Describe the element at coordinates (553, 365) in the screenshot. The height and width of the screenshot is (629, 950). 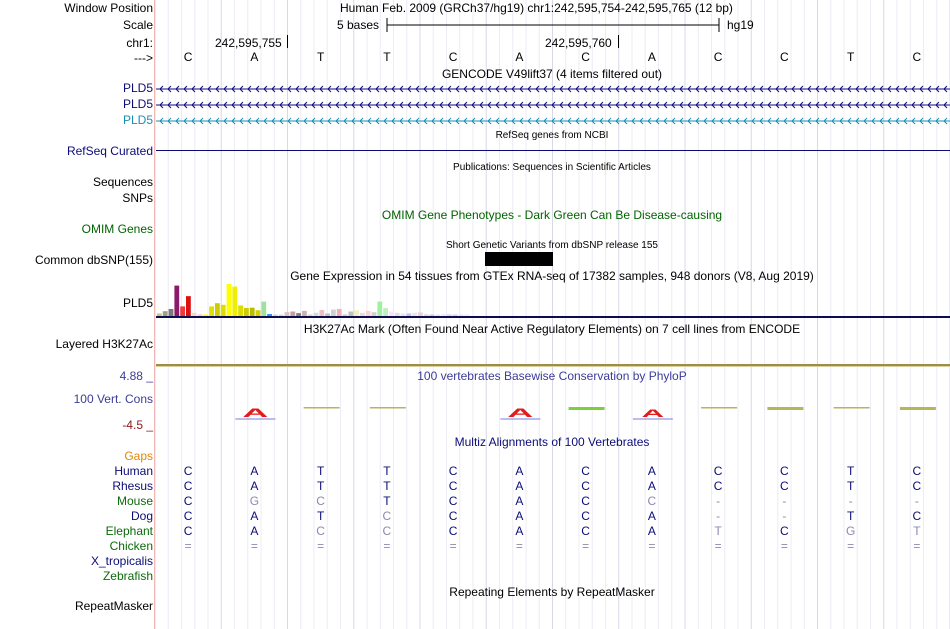
I see `h3k27ac-signal` at that location.